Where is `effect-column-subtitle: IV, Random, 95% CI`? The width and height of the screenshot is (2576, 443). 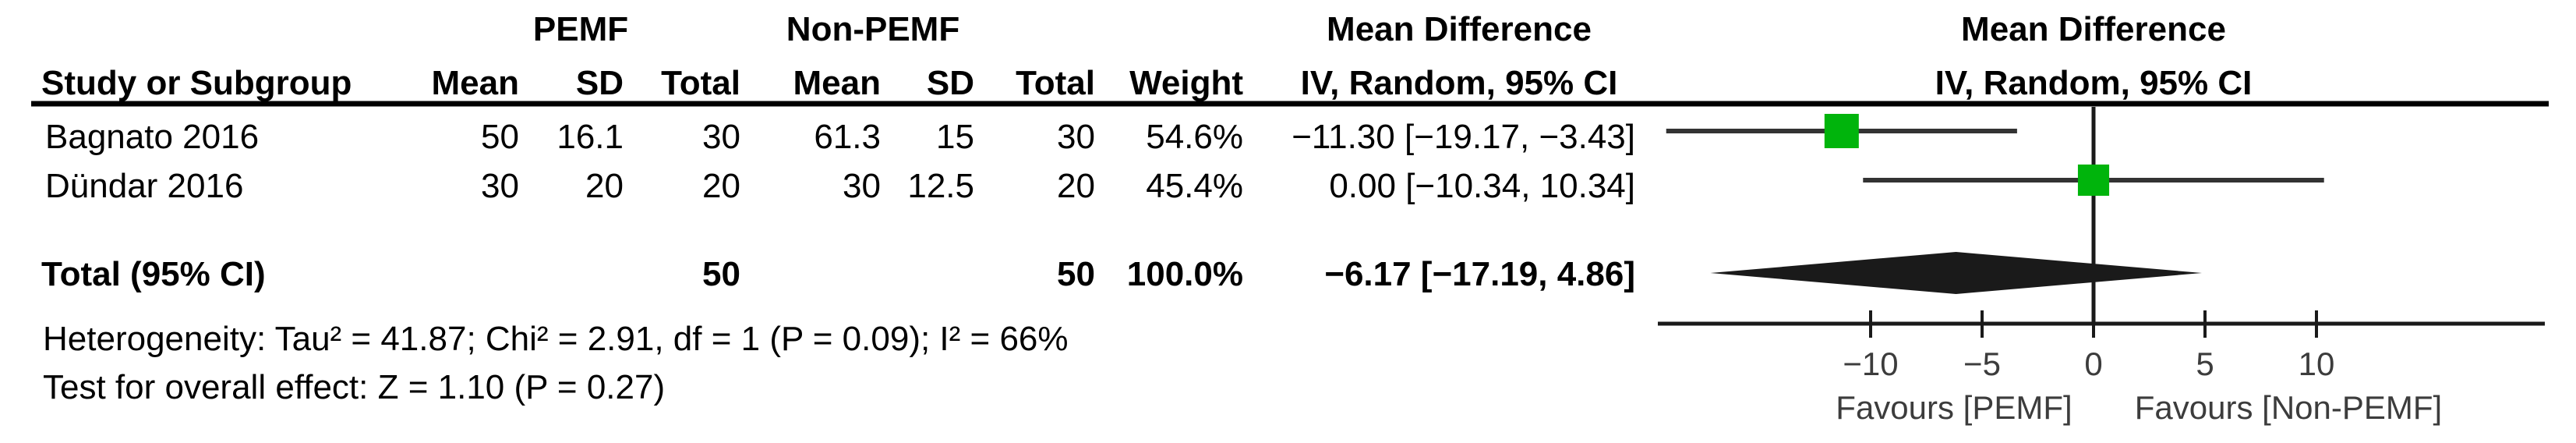
effect-column-subtitle: IV, Random, 95% CI is located at coordinates (1459, 83).